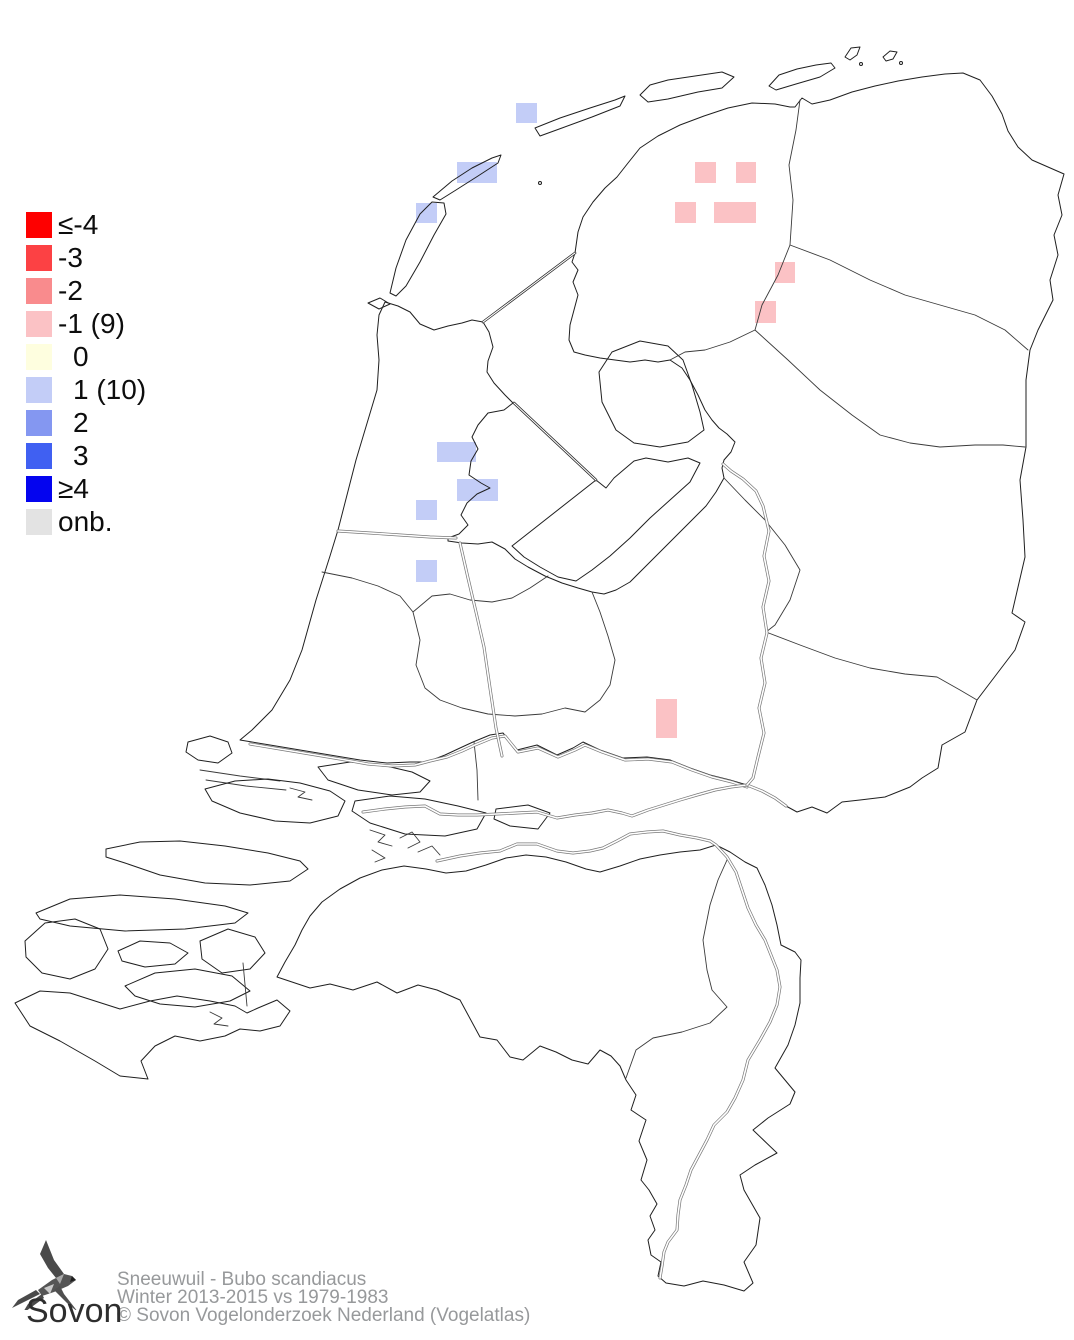  I want to click on legend-item: onb., so click(86, 521).